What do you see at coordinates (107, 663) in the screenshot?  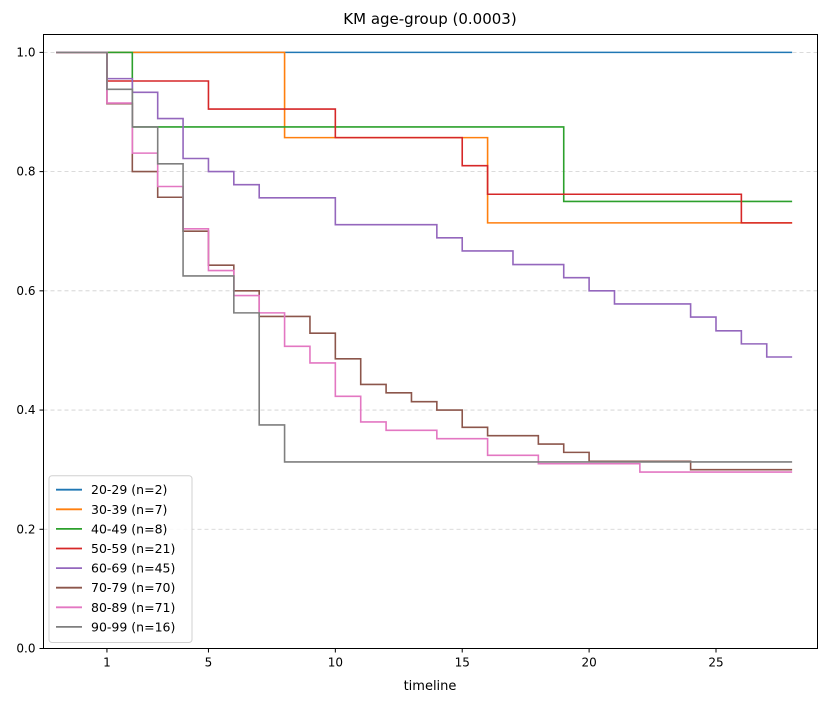 I see `x-tick-label-0: 1` at bounding box center [107, 663].